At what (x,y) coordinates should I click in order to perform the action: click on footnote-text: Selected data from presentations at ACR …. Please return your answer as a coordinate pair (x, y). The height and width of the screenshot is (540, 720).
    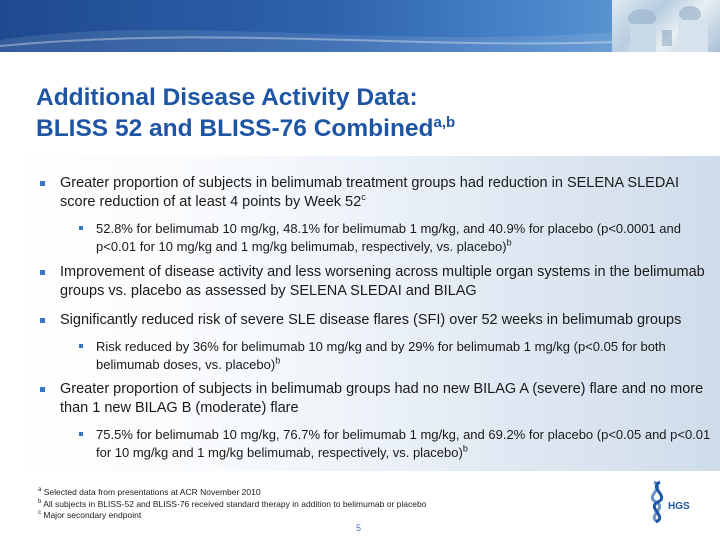
    Looking at the image, I should click on (152, 492).